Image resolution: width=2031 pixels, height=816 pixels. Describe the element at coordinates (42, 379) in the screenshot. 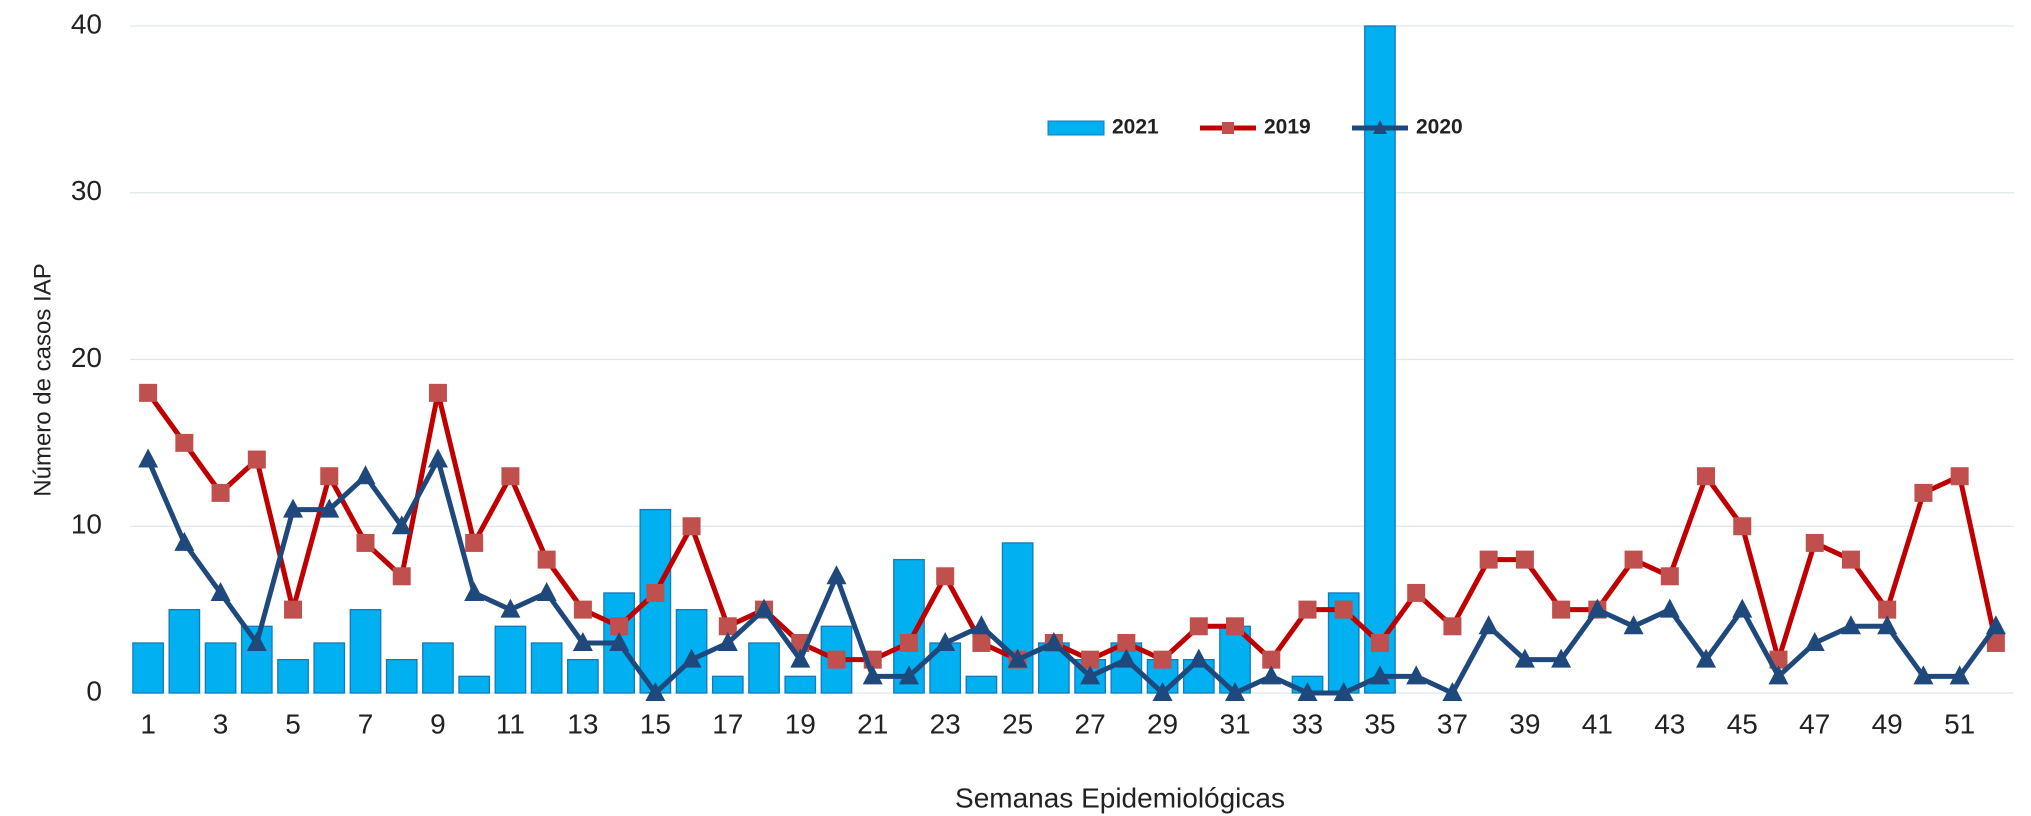

I see `y-axis-label: Número de casos IAP` at that location.